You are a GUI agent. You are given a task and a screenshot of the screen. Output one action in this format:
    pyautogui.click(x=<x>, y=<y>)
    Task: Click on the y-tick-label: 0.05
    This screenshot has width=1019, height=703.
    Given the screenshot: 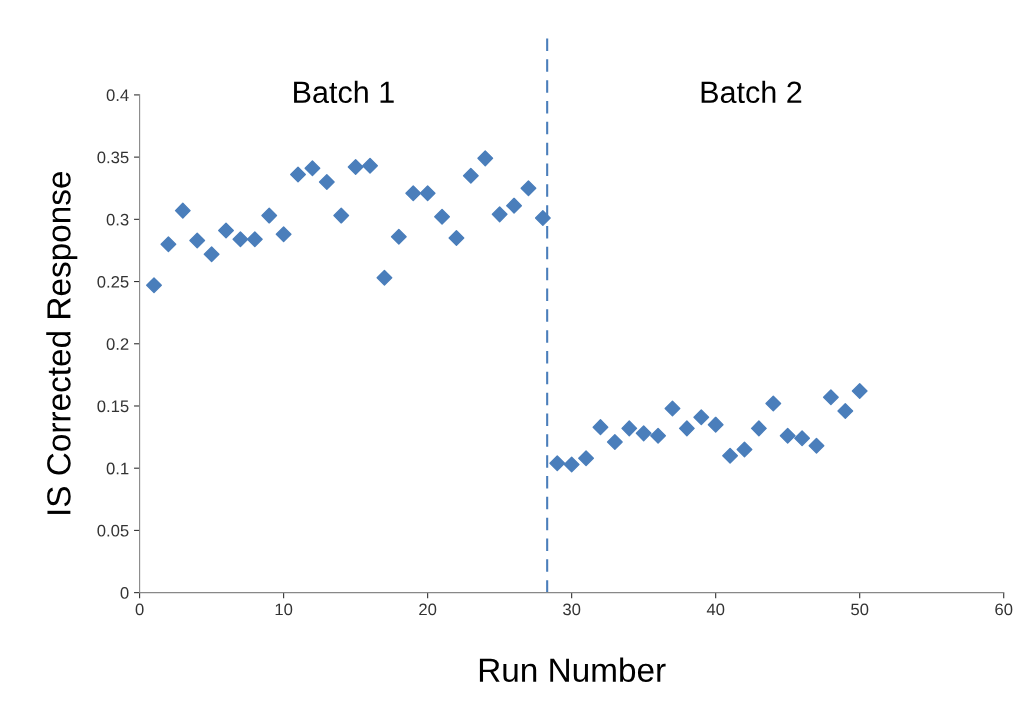 What is the action you would take?
    pyautogui.click(x=113, y=530)
    